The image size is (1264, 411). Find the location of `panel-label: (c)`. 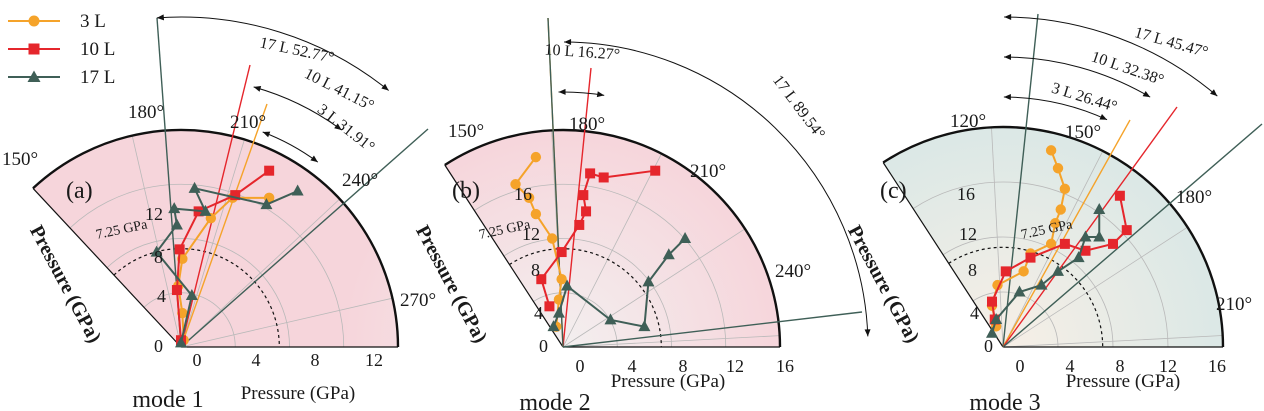

panel-label: (c) is located at coordinates (893, 191).